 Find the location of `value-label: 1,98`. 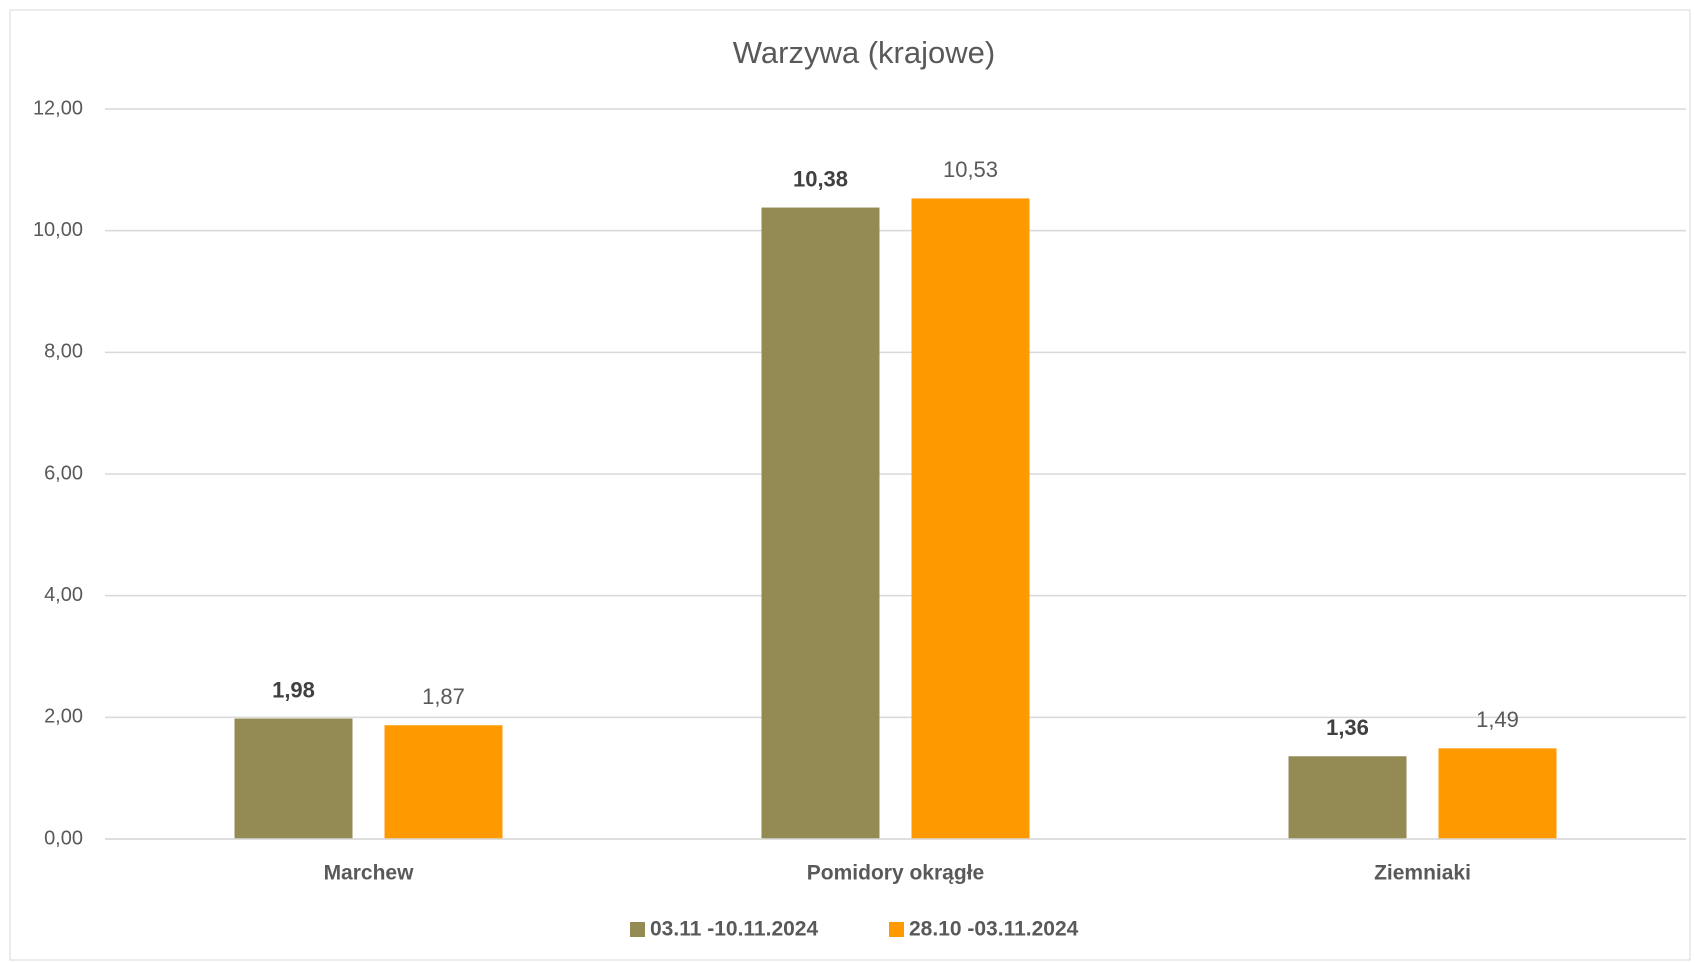

value-label: 1,98 is located at coordinates (293, 689).